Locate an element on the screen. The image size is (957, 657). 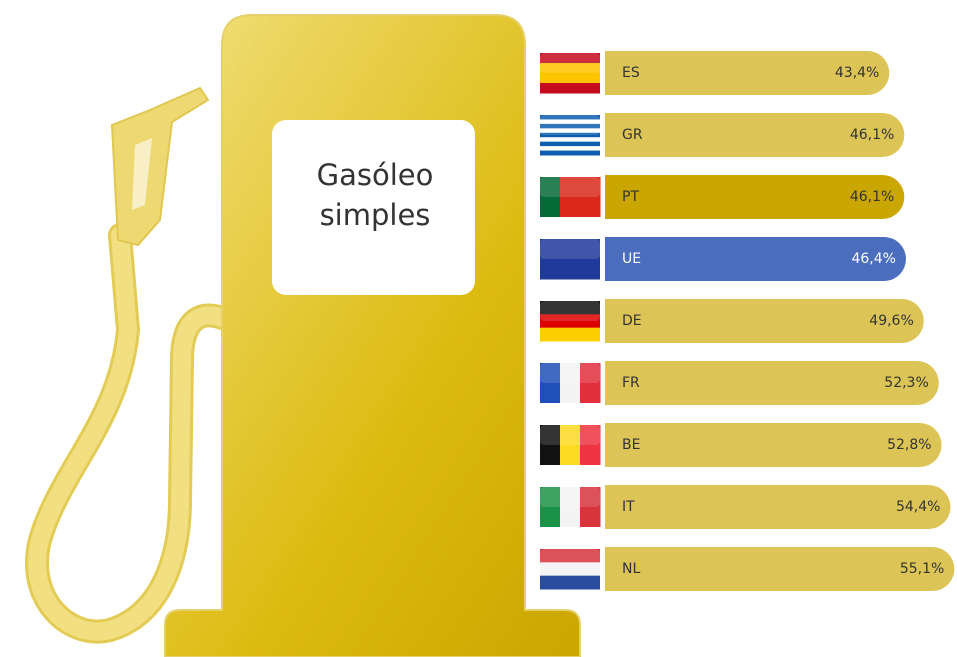
category-label: GR is located at coordinates (632, 135).